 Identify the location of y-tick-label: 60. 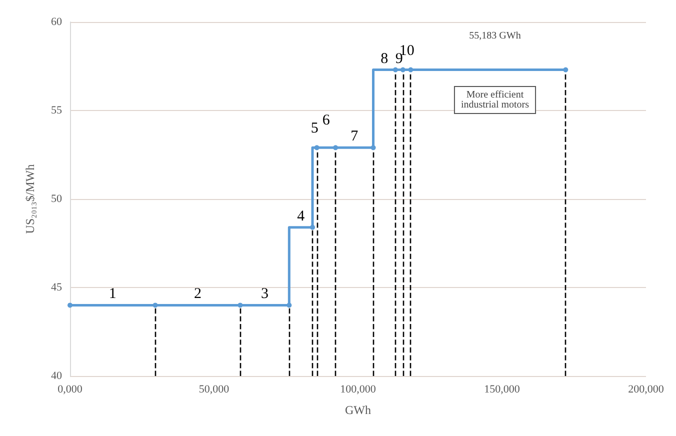
(56, 22).